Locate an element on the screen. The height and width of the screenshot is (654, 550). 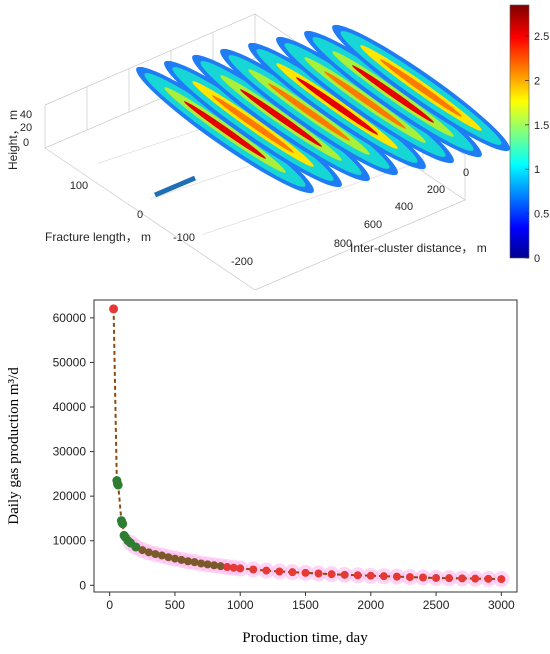
y-axis-label-3d: Fracture length， m is located at coordinates (98, 237).